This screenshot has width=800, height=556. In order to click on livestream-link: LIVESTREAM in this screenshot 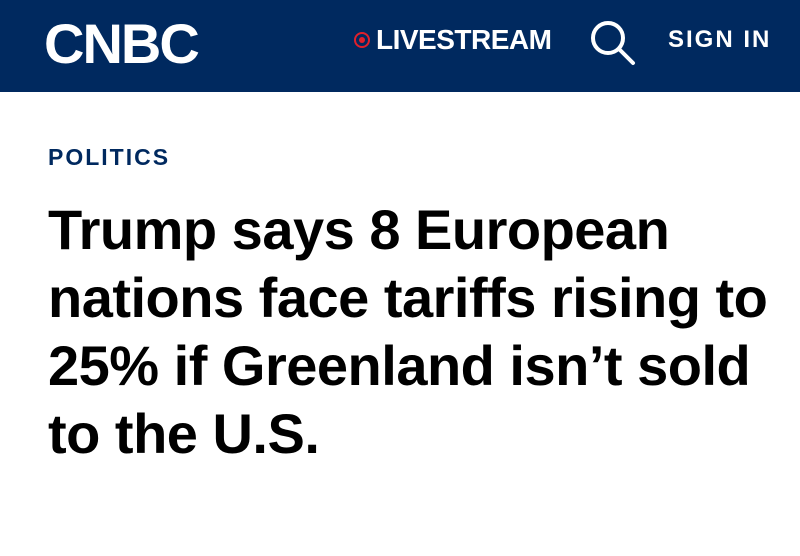, I will do `click(453, 40)`.